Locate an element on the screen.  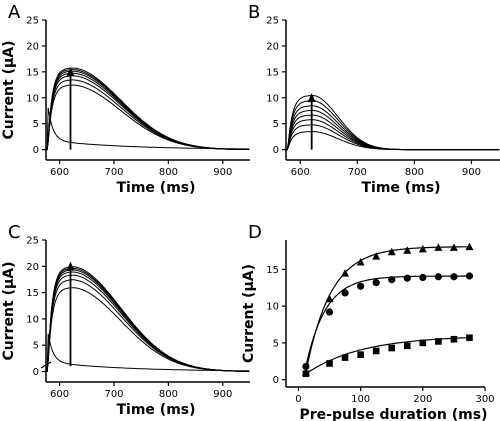
axis-break is located at coordinates (46, 365).